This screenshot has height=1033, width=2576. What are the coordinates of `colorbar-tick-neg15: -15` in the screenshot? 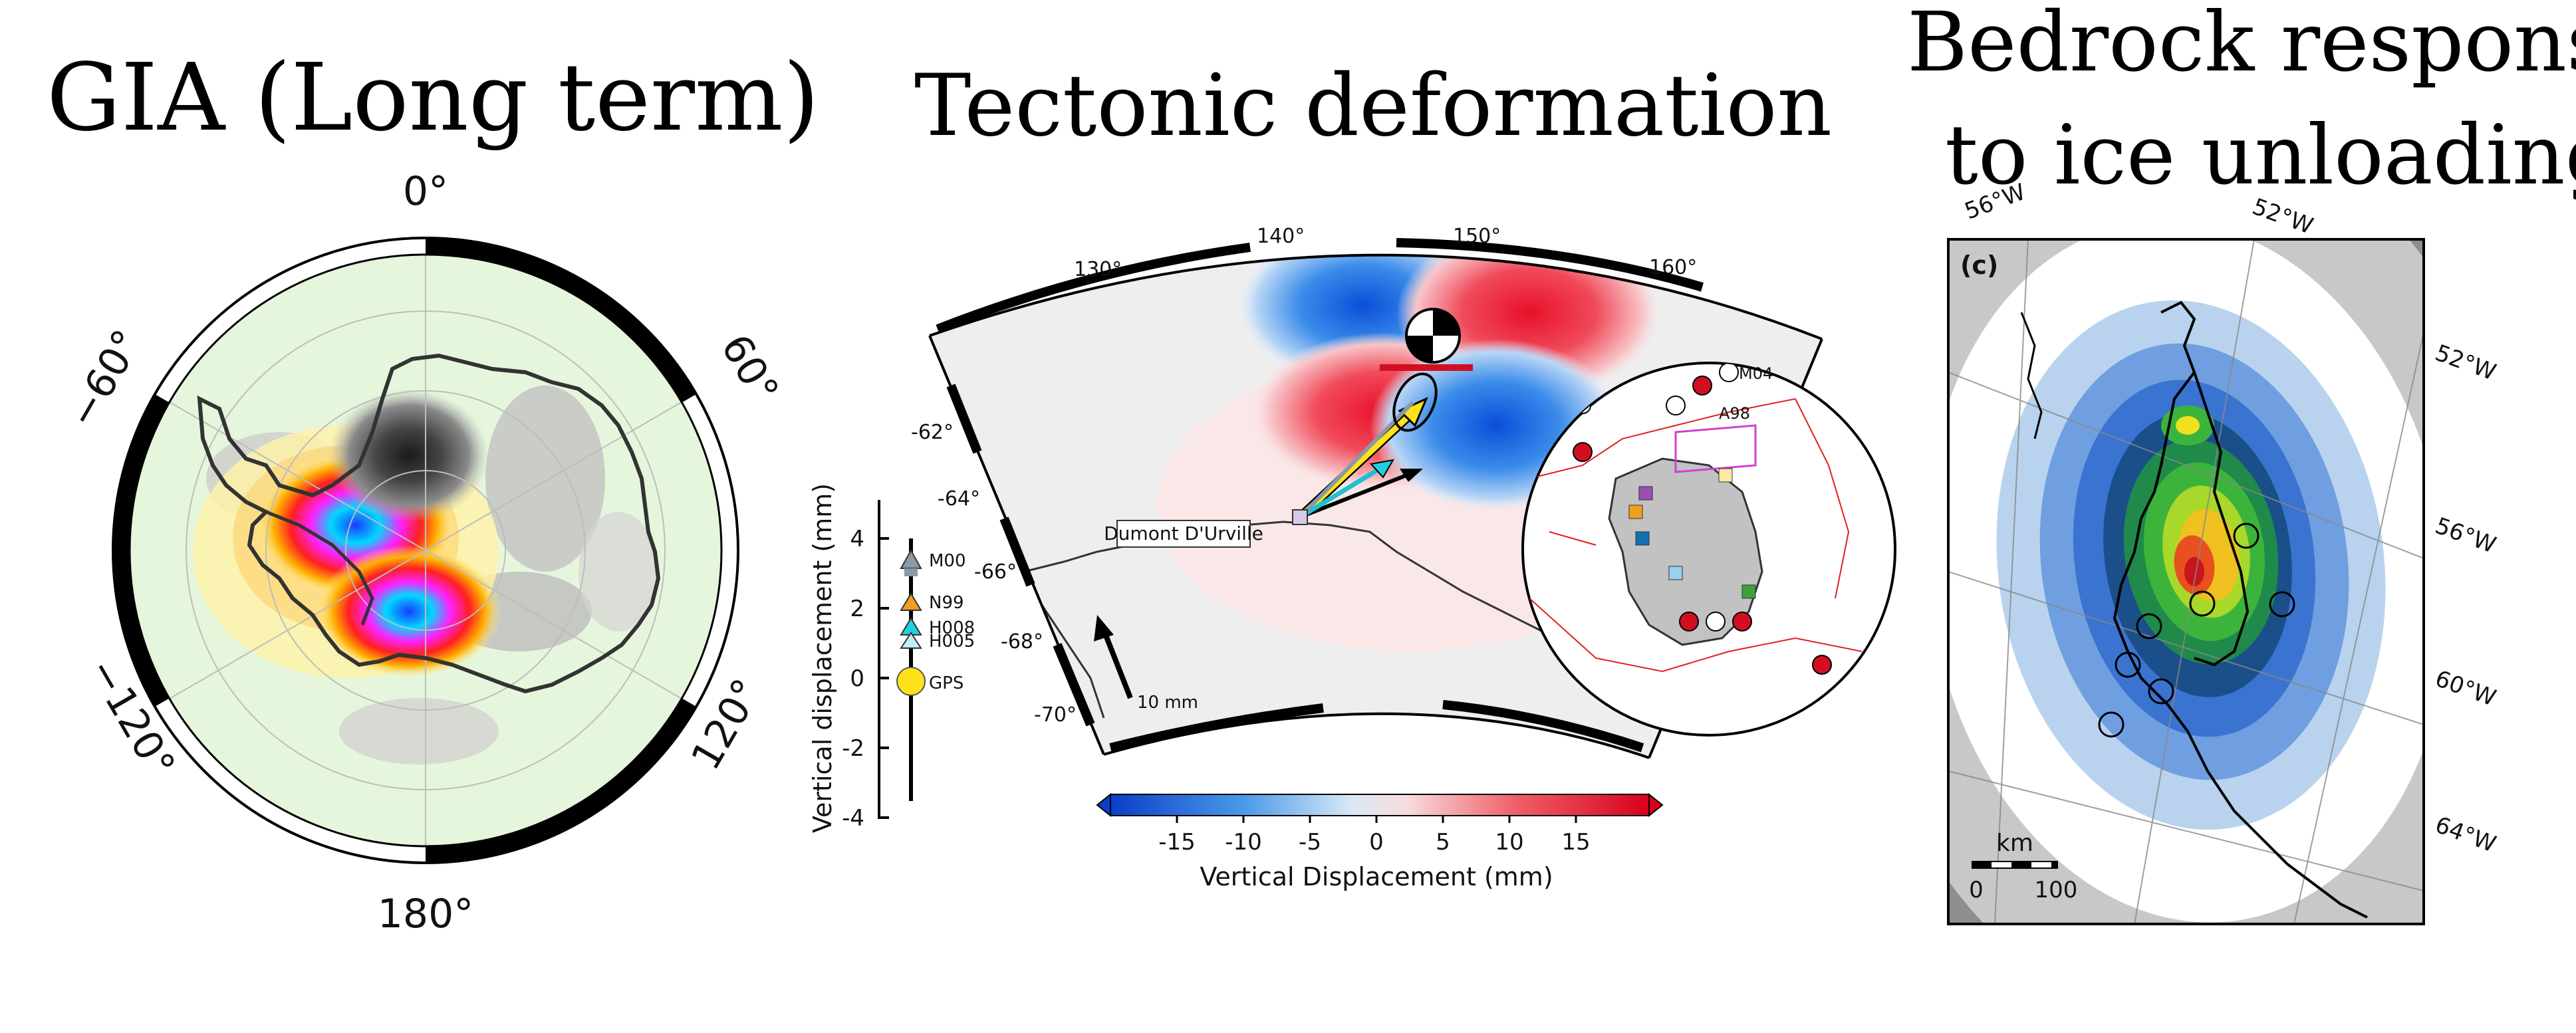 It's located at (1177, 842).